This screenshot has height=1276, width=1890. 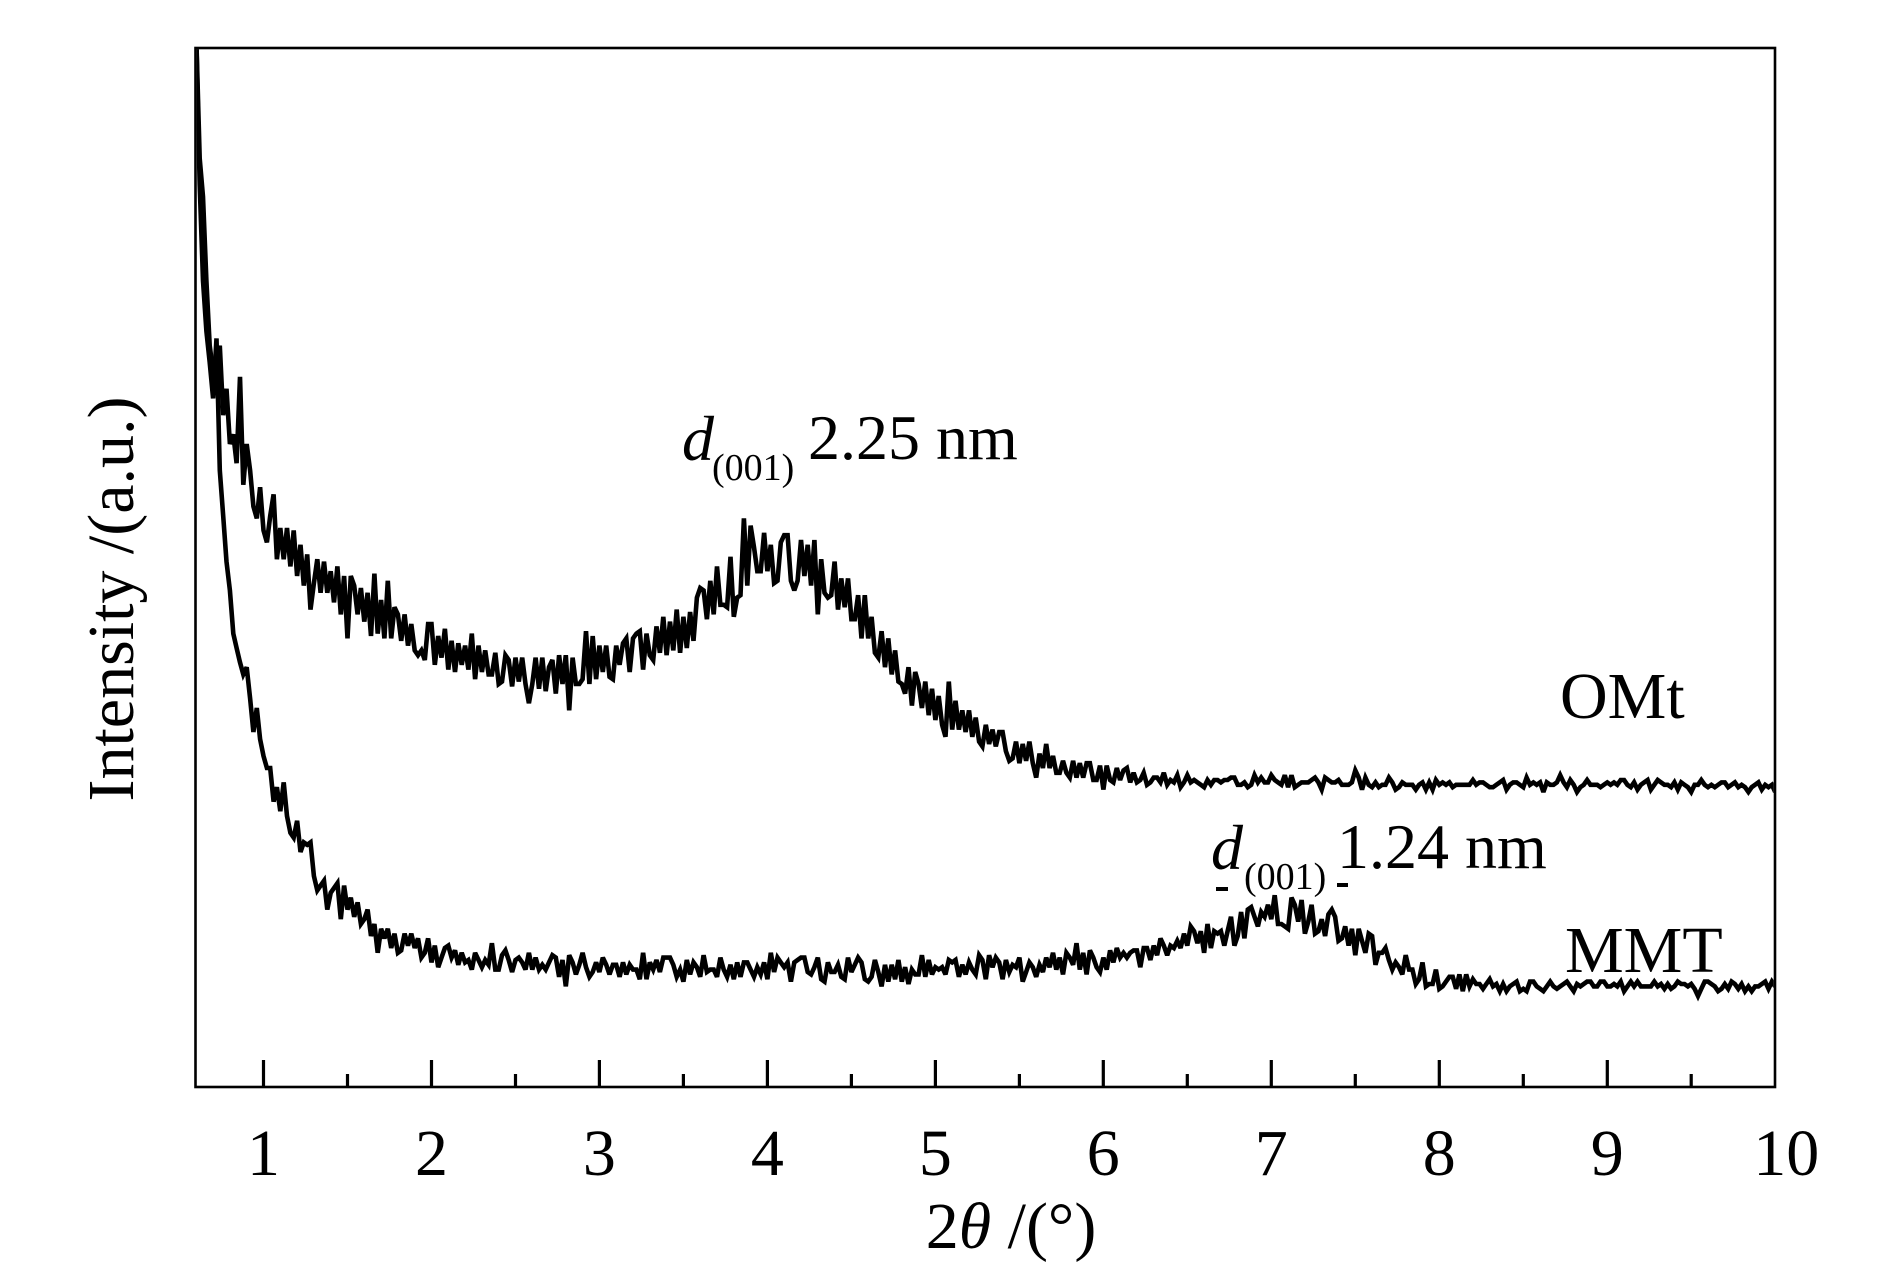 What do you see at coordinates (767, 1153) in the screenshot?
I see `svg-text: 4` at bounding box center [767, 1153].